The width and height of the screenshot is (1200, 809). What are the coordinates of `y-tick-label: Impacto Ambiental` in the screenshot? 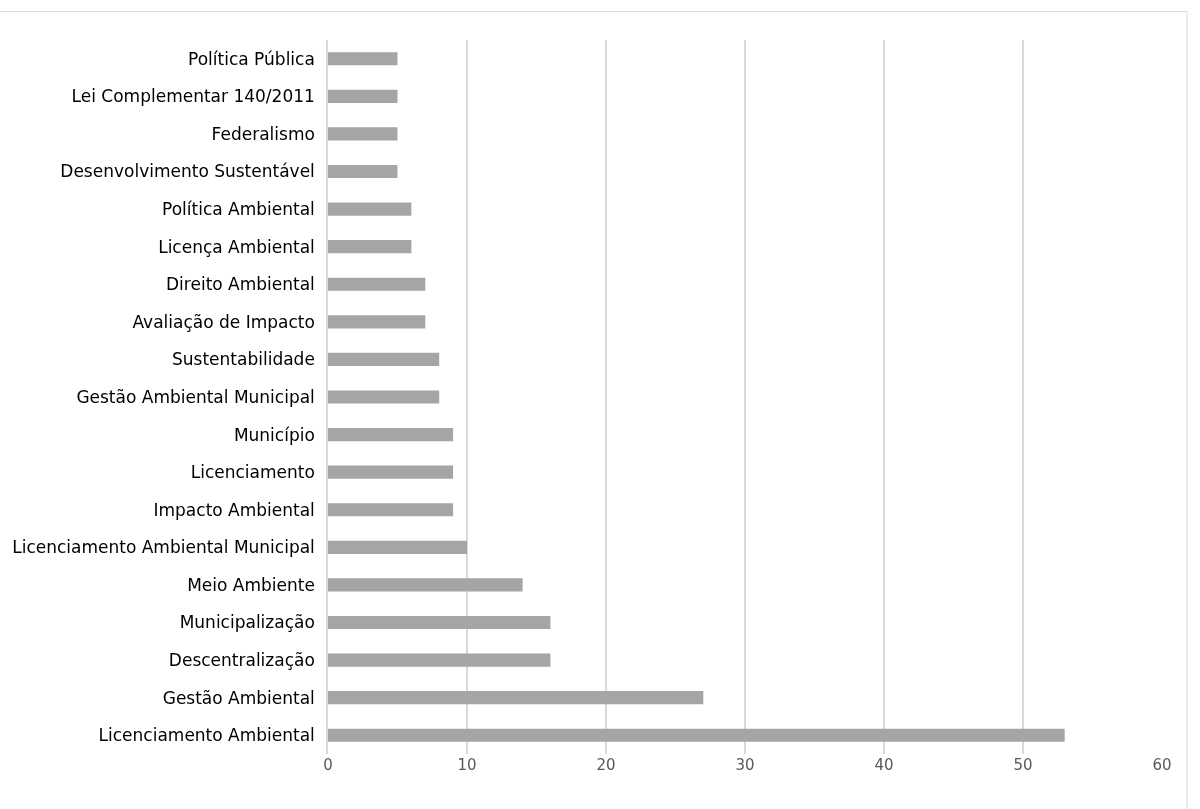 It's located at (234, 509).